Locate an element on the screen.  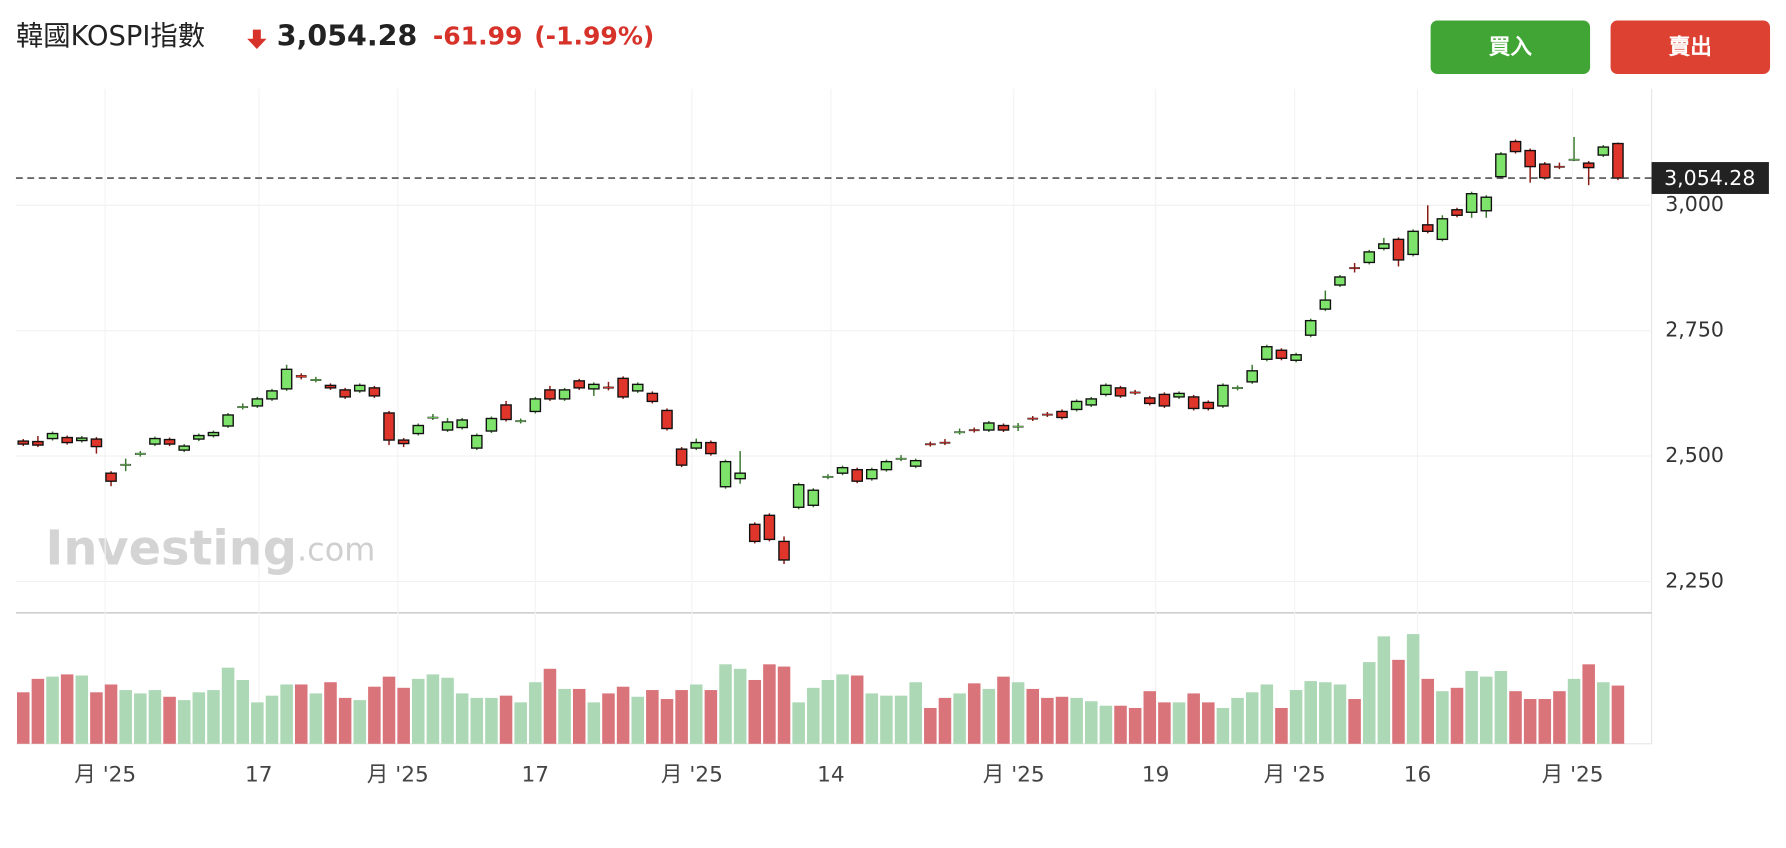
x-tick-label: 14 is located at coordinates (831, 775).